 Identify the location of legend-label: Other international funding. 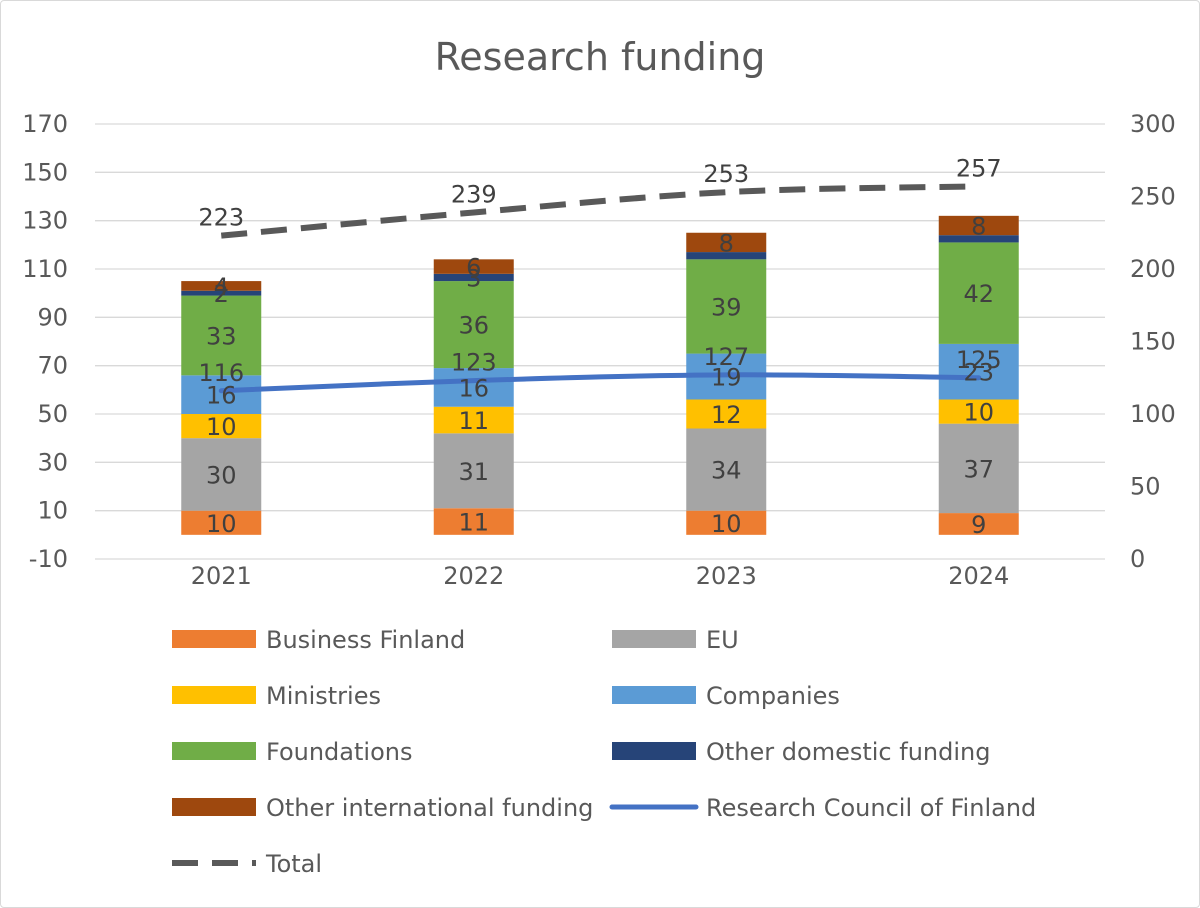
(429, 808).